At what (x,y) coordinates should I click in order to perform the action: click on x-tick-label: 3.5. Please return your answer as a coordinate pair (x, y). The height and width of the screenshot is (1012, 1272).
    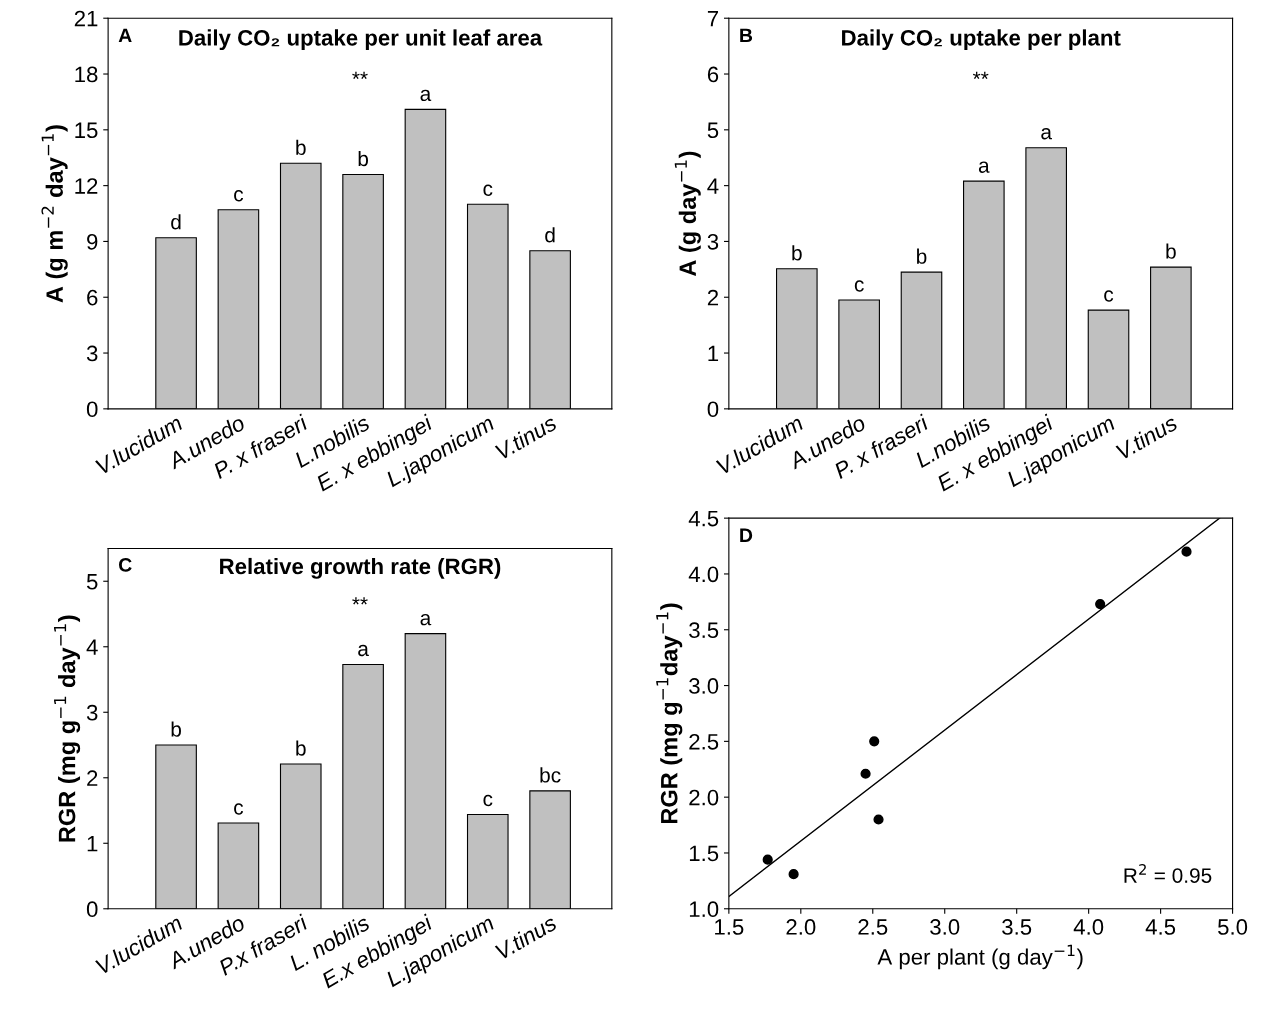
    Looking at the image, I should click on (1017, 927).